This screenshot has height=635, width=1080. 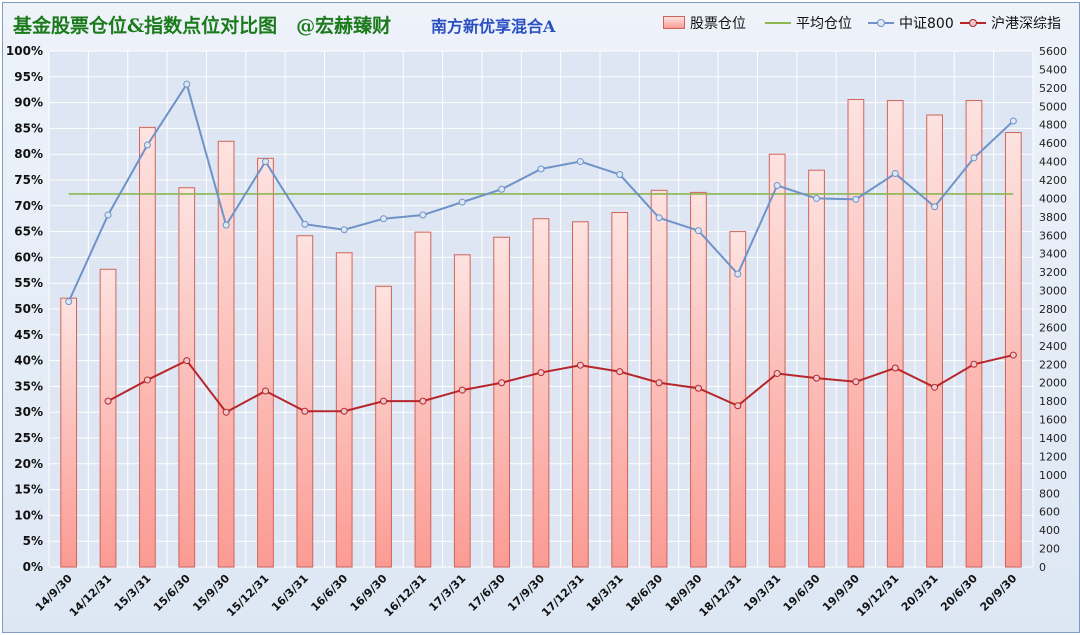 I want to click on right-tick-label: 1400, so click(x=1053, y=438).